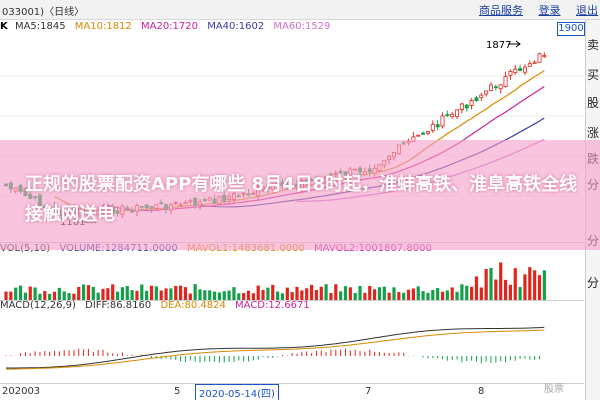 This screenshot has height=400, width=600. What do you see at coordinates (292, 383) in the screenshot?
I see `divider-dates` at bounding box center [292, 383].